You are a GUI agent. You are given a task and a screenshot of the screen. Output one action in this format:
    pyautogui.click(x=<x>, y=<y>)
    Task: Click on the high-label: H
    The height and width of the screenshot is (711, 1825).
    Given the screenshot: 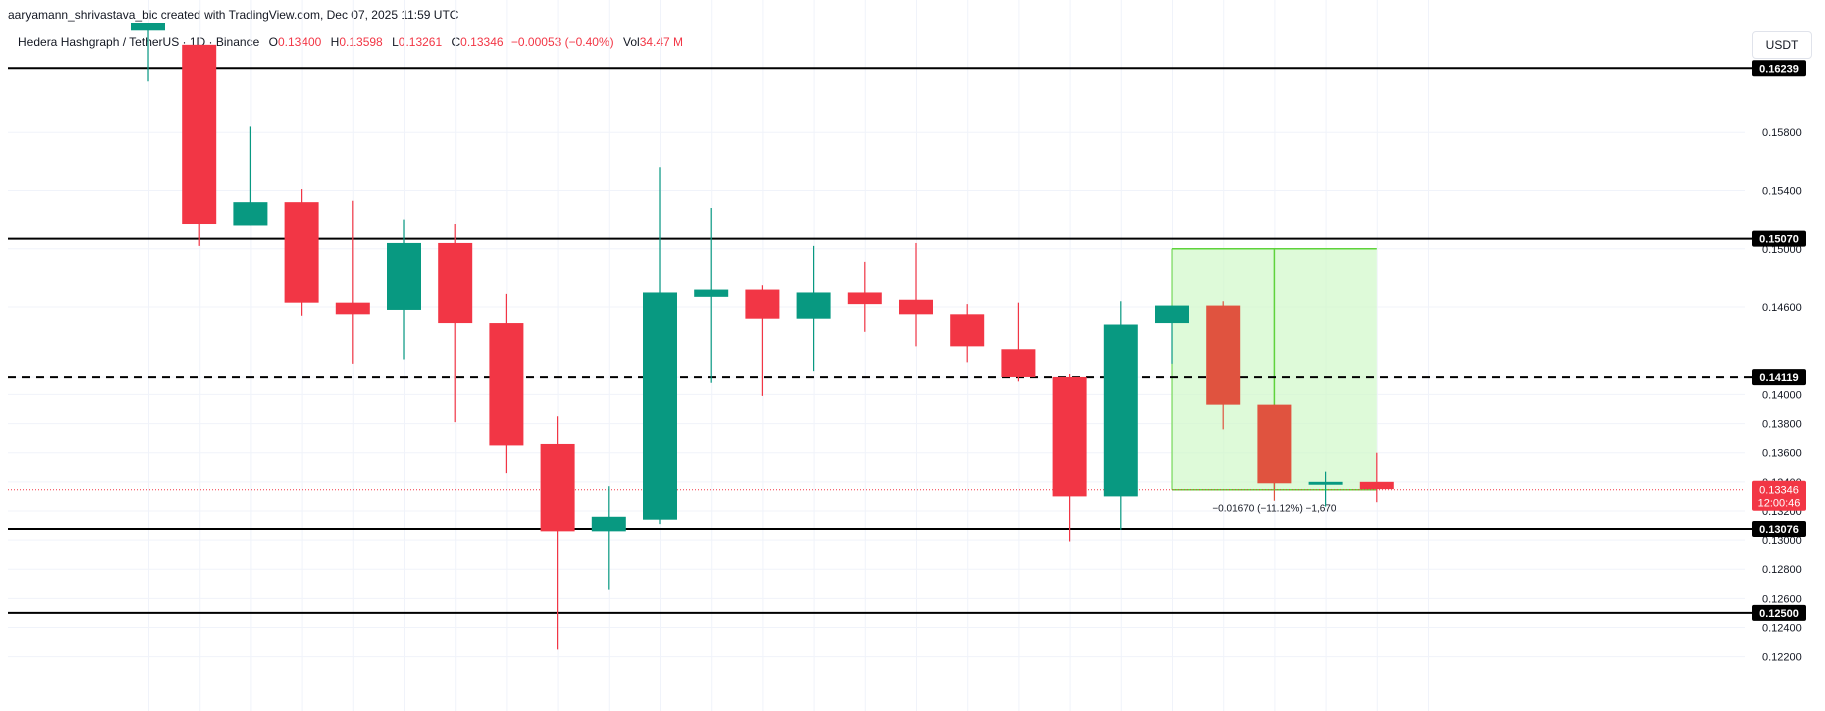 What is the action you would take?
    pyautogui.click(x=335, y=42)
    